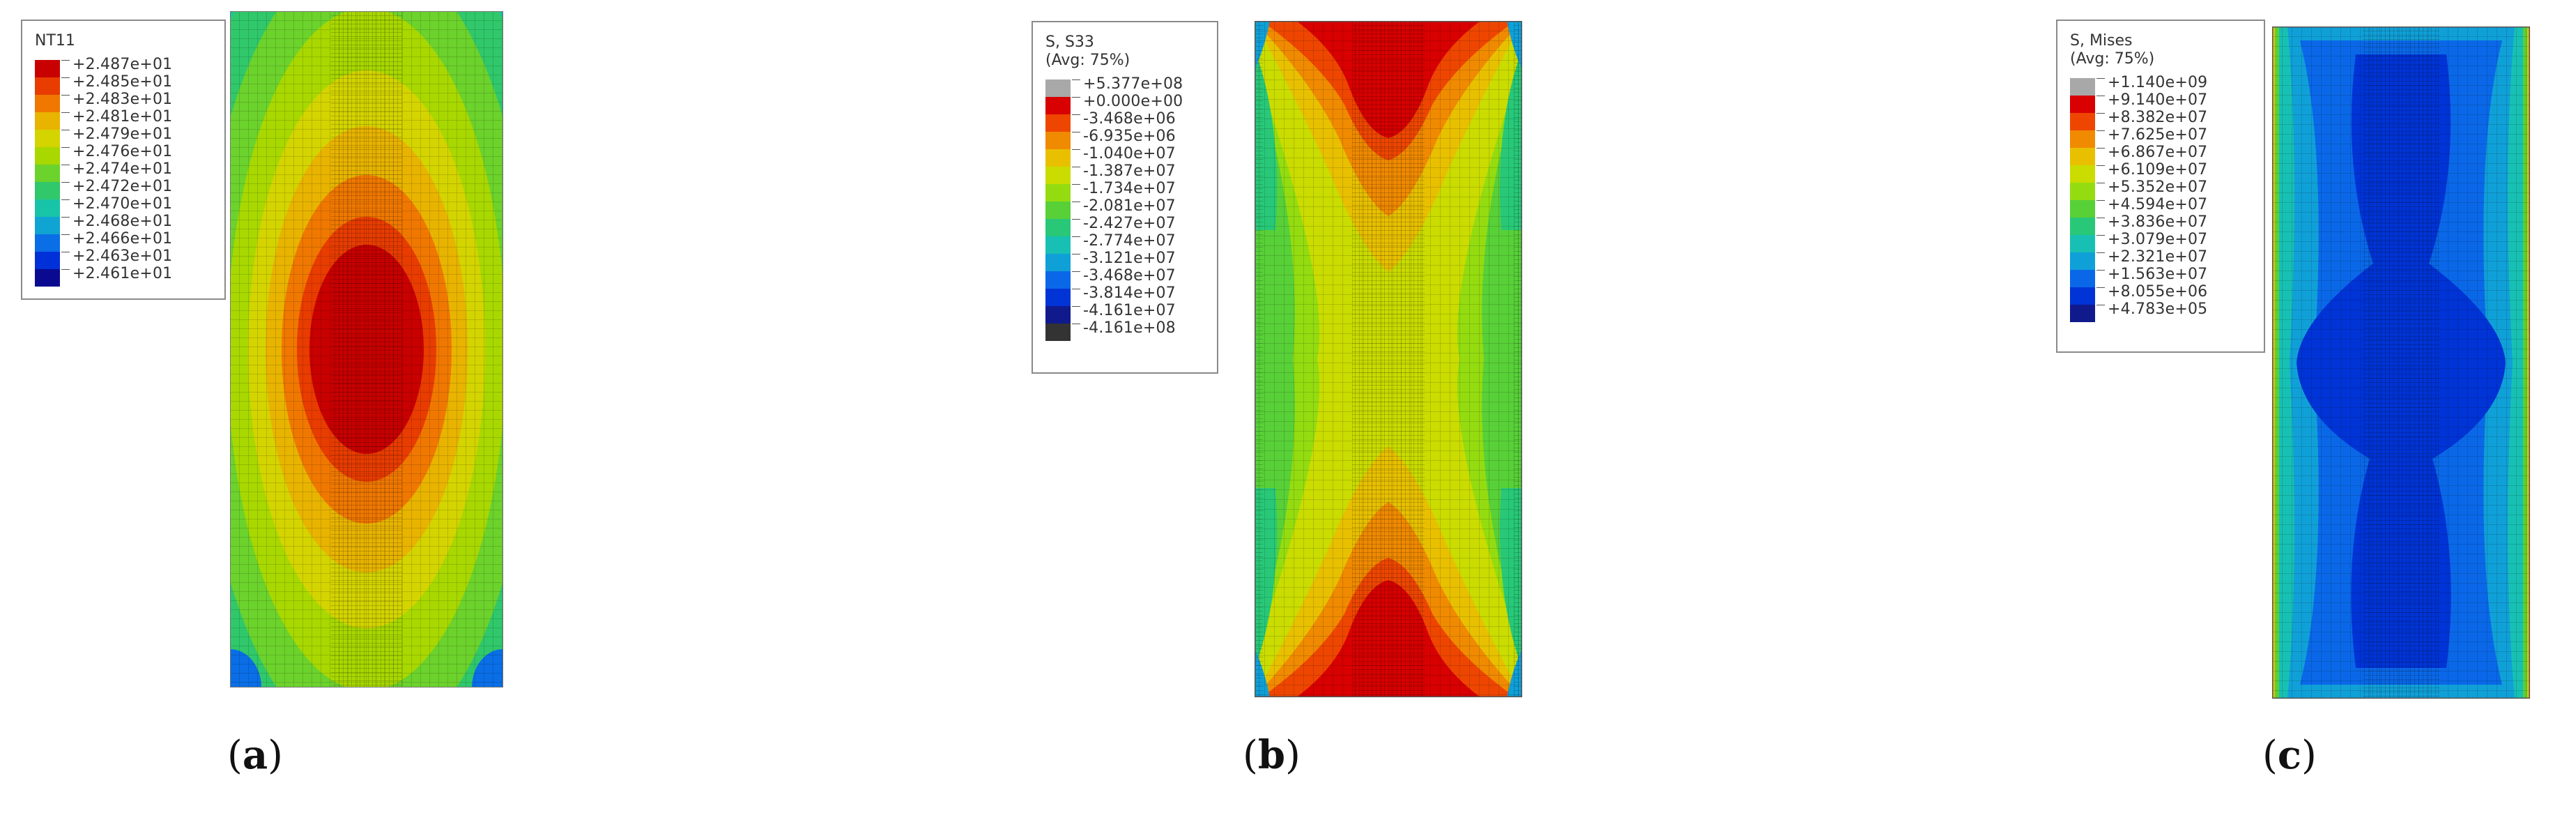 Image resolution: width=2576 pixels, height=813 pixels. I want to click on temperature-contour-plot, so click(366, 349).